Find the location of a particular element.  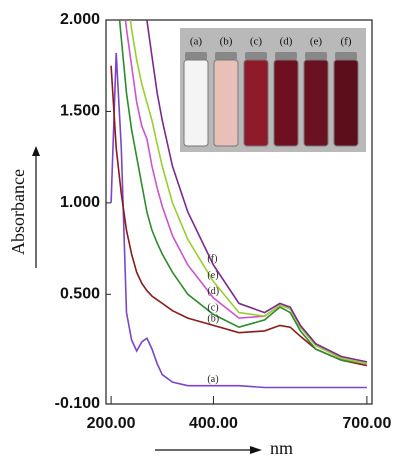

y-axis-label: Absorbance is located at coordinates (18, 212).